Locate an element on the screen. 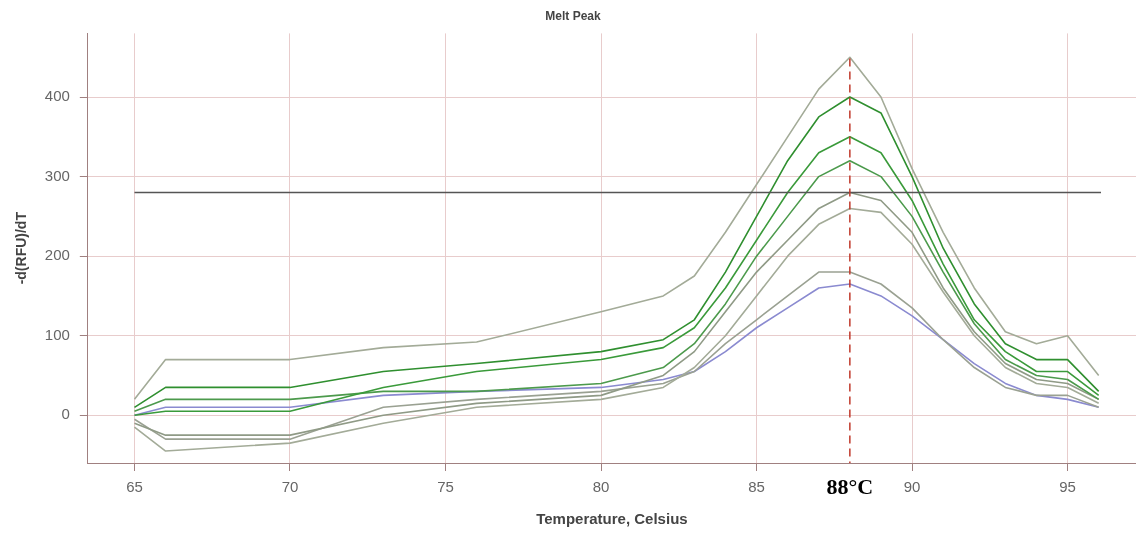 This screenshot has width=1136, height=538. x-tick-label: 65 is located at coordinates (134, 487).